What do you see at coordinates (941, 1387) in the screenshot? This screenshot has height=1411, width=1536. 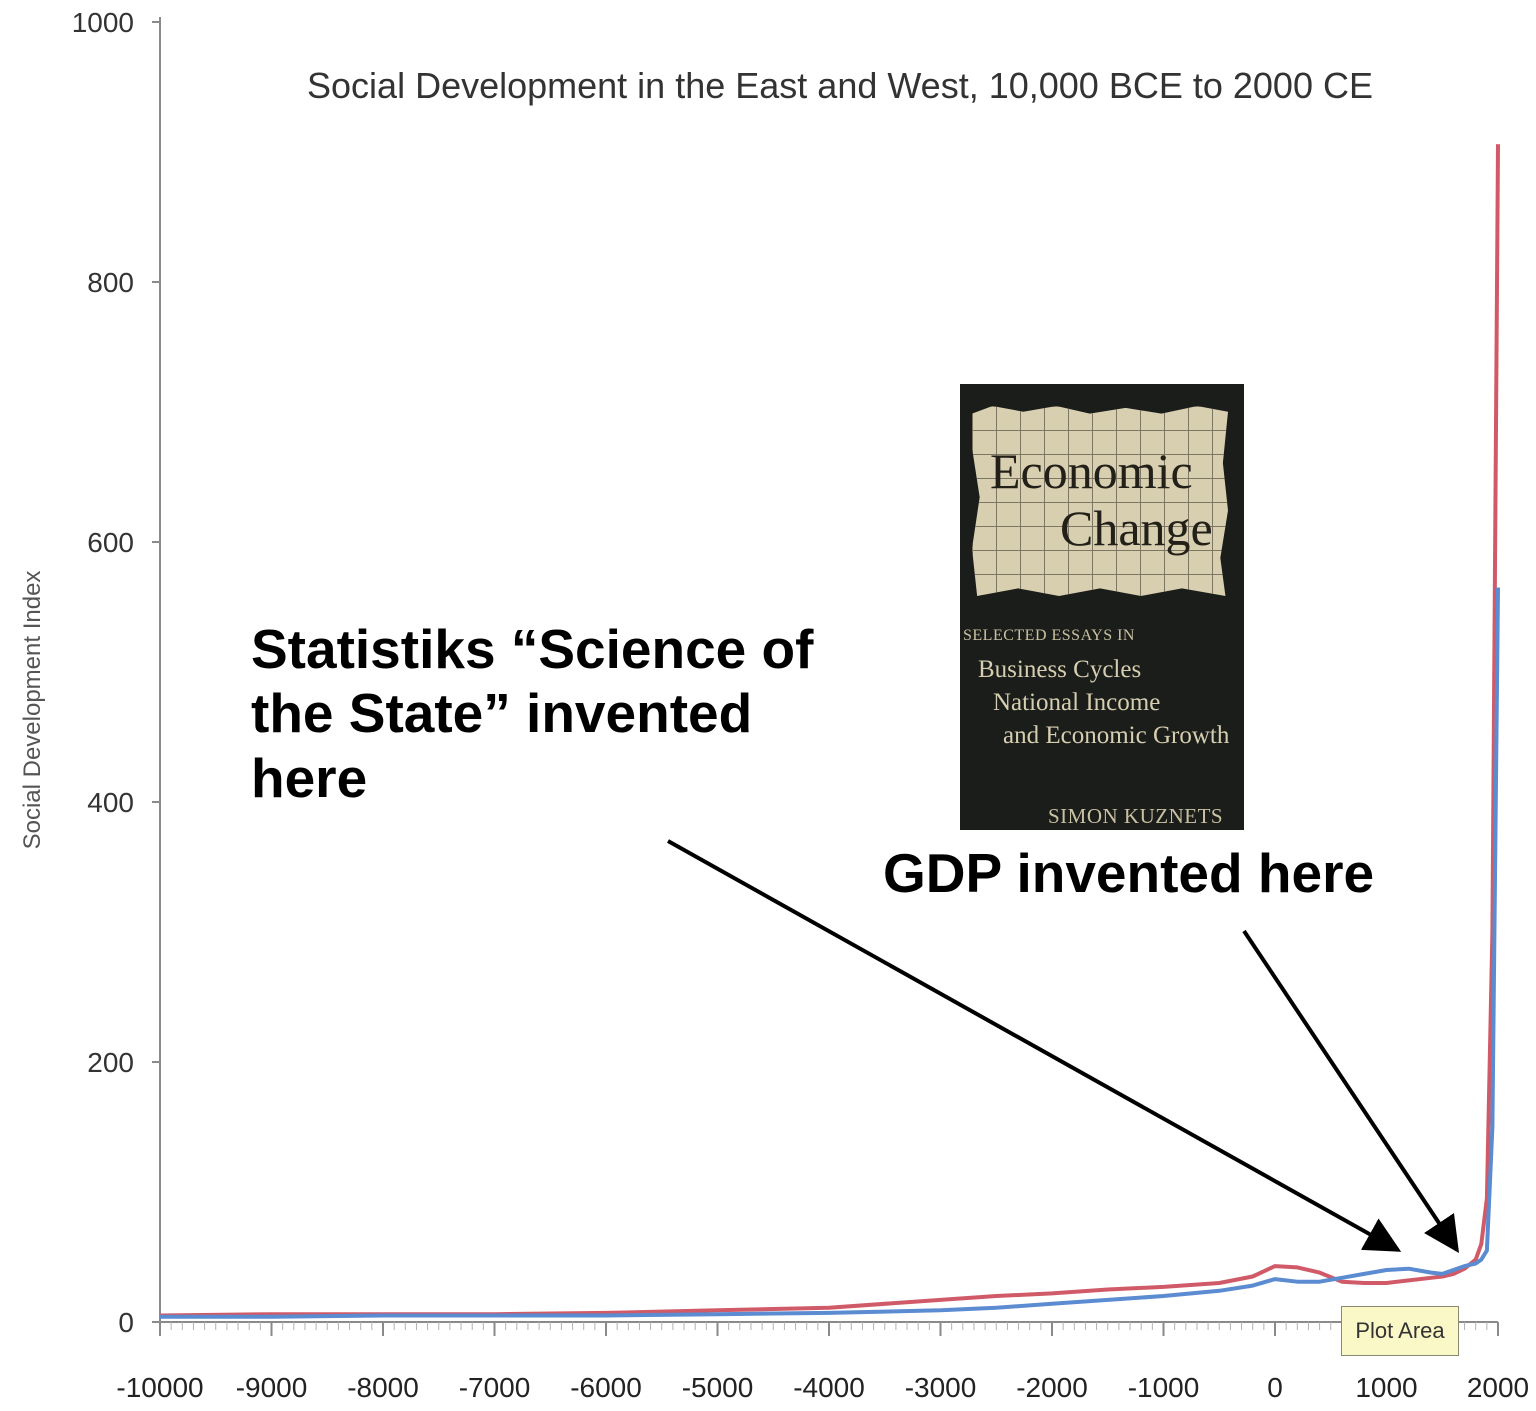 I see `x-tick-label: -3000` at bounding box center [941, 1387].